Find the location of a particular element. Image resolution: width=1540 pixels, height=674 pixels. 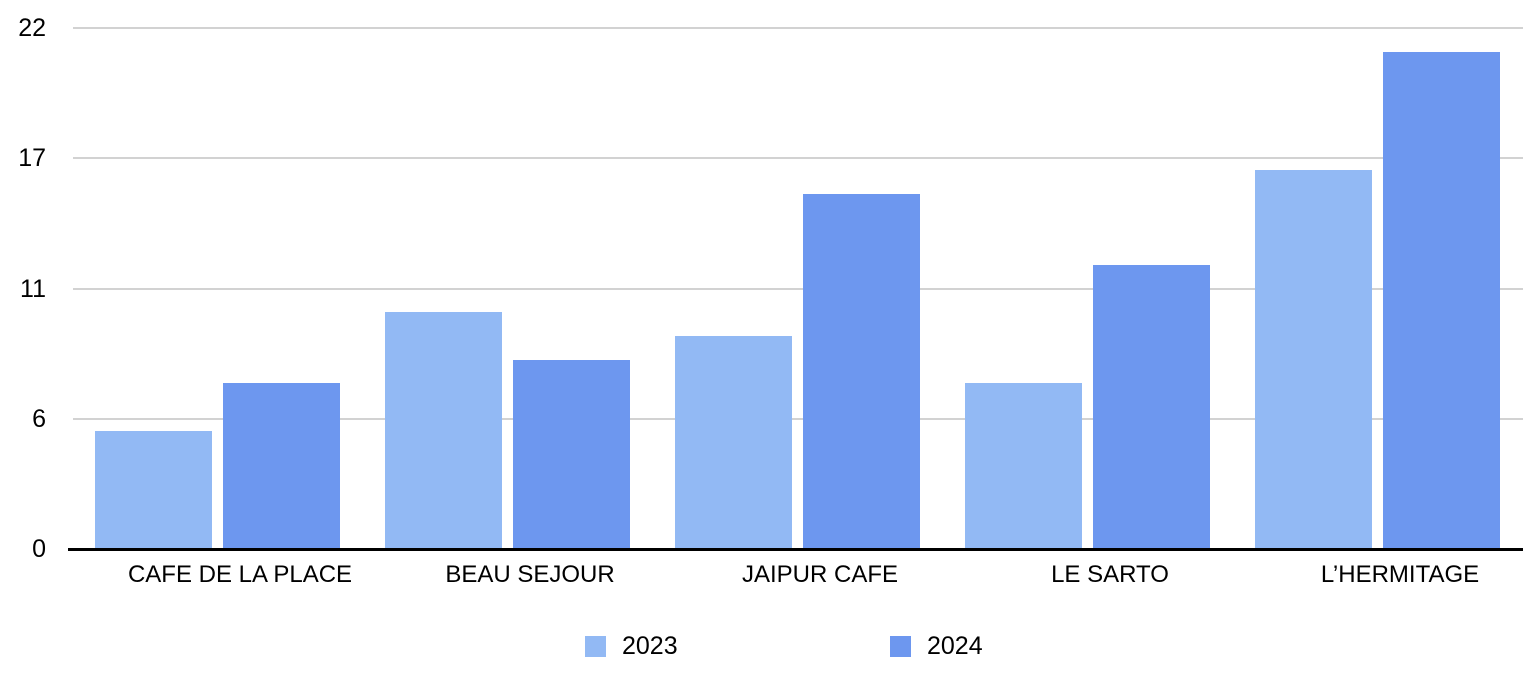

legend-label: 2024 is located at coordinates (955, 646).